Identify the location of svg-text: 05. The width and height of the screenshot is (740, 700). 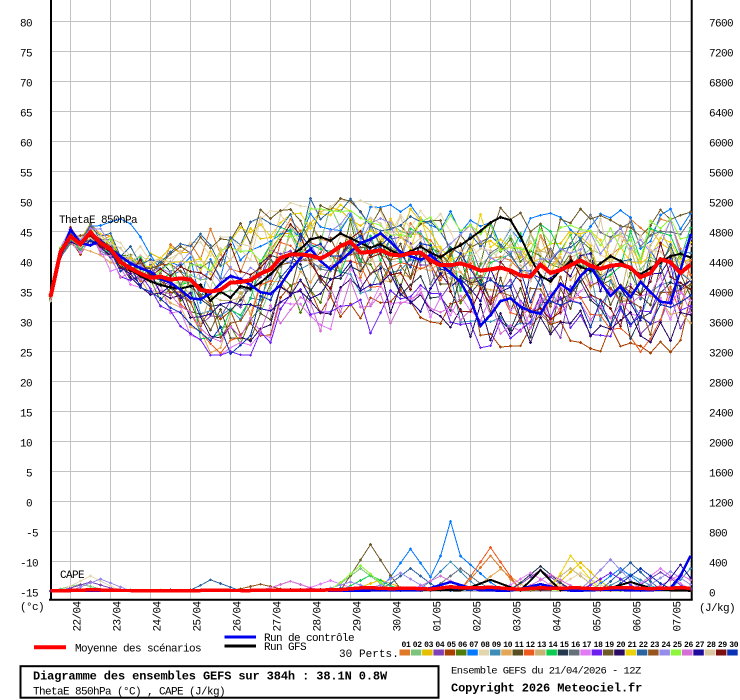
(452, 645).